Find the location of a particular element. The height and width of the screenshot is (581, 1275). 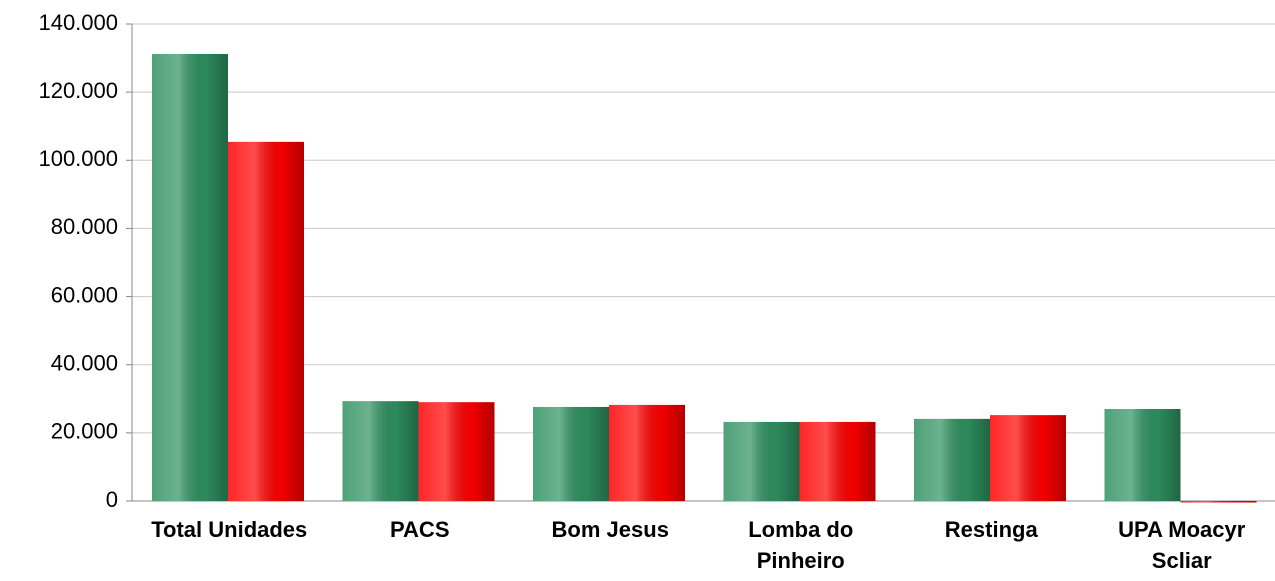

x-tick-label: Restinga is located at coordinates (991, 529).